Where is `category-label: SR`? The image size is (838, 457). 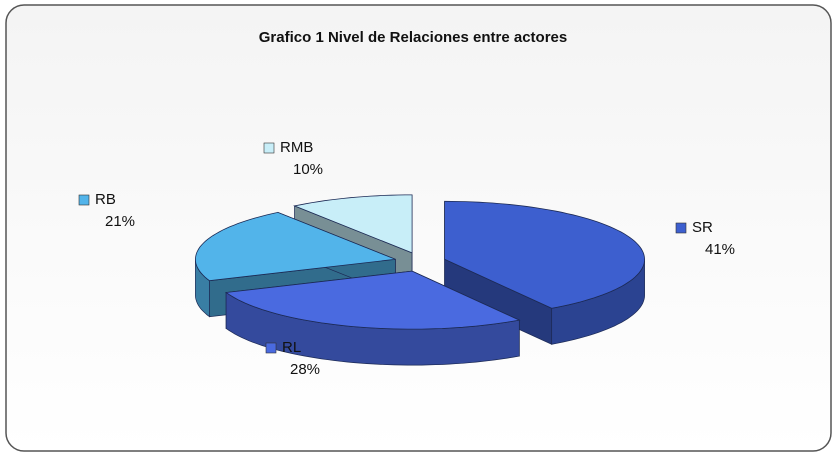
category-label: SR is located at coordinates (702, 227).